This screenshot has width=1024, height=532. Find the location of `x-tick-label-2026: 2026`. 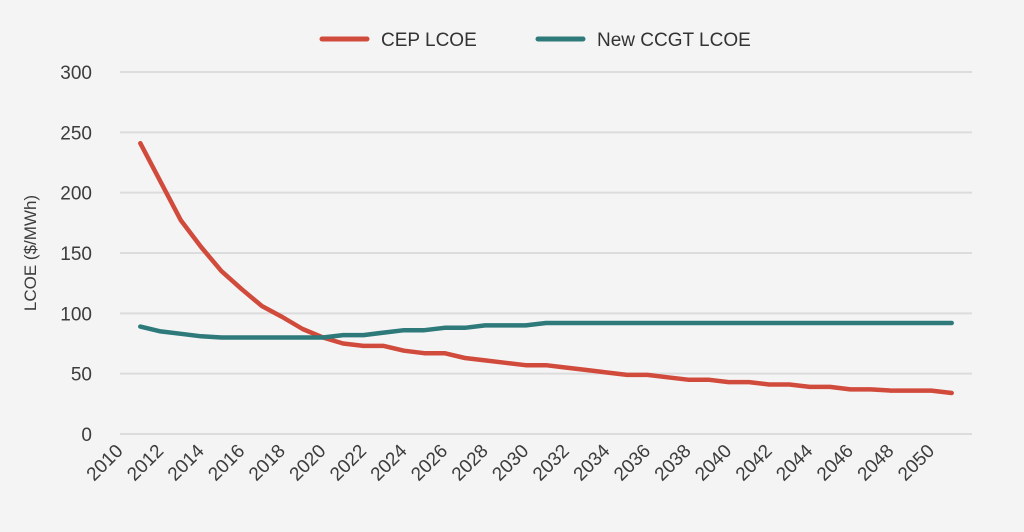

x-tick-label-2026: 2026 is located at coordinates (429, 463).